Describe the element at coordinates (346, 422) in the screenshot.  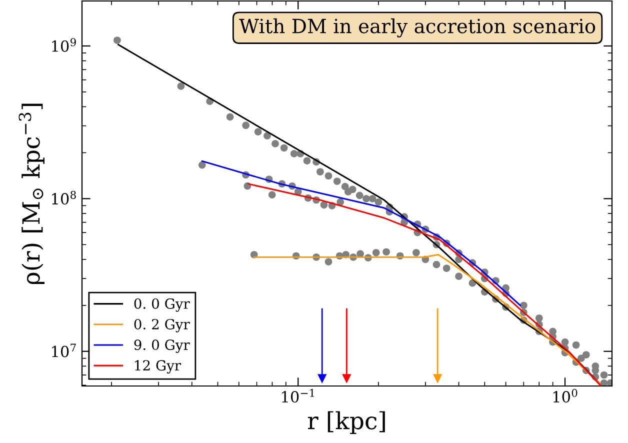
I see `x-axis-title: r [kpc]` at that location.